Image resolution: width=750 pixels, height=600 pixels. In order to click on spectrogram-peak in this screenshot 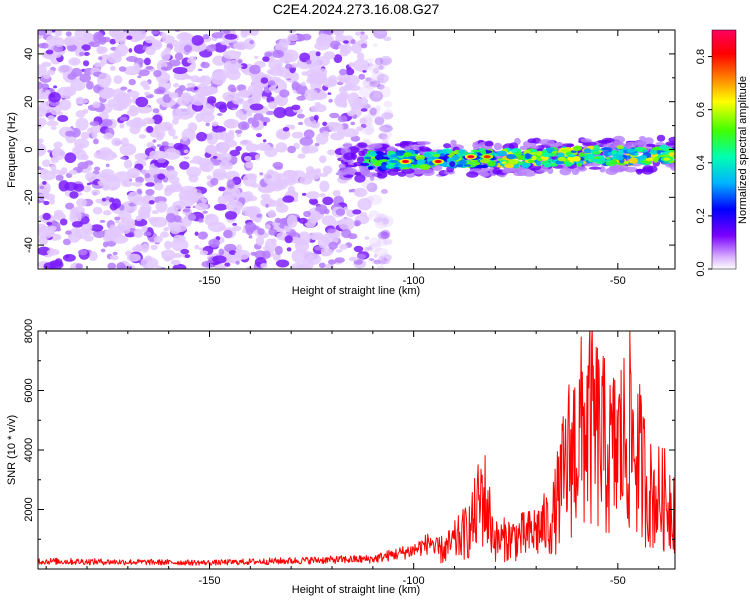, I will do `click(438, 161)`.